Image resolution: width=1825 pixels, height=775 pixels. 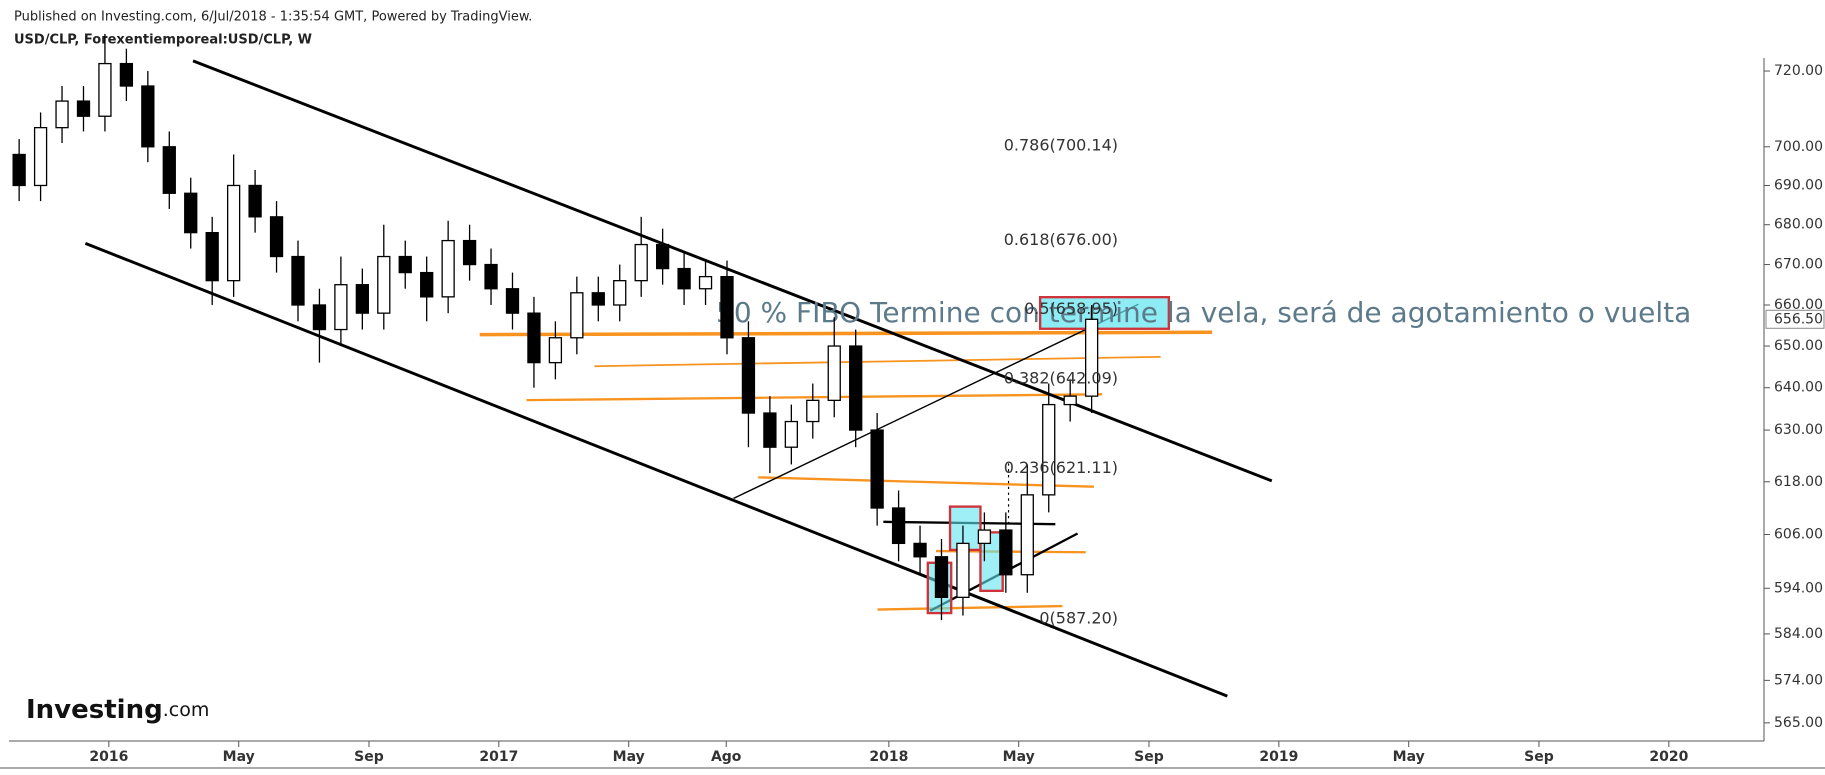 I want to click on logo: Investing.com, so click(x=117, y=710).